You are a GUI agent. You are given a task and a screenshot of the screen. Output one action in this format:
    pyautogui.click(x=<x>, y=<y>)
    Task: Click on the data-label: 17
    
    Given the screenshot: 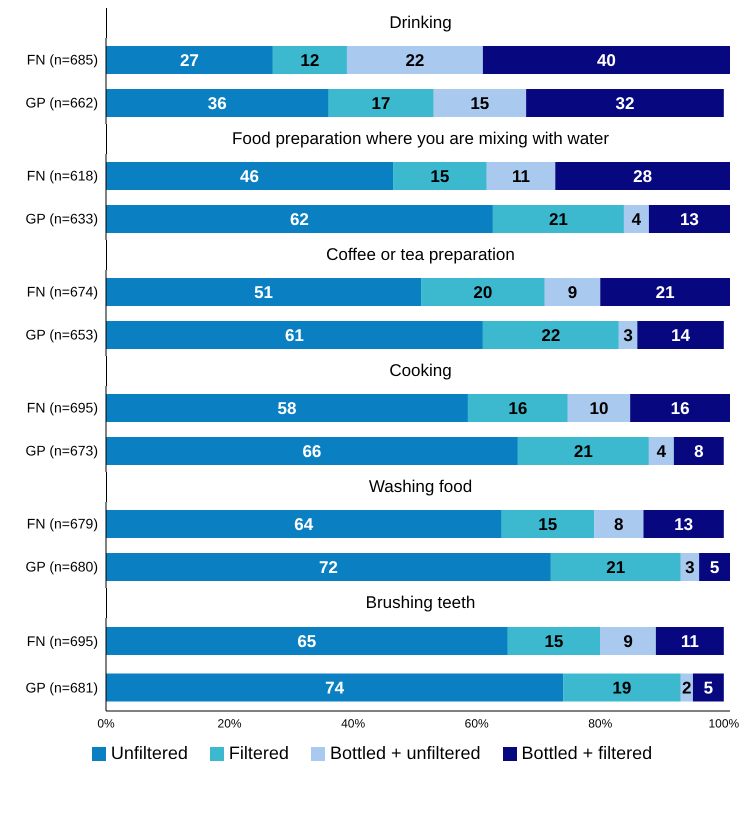 What is the action you would take?
    pyautogui.click(x=380, y=104)
    